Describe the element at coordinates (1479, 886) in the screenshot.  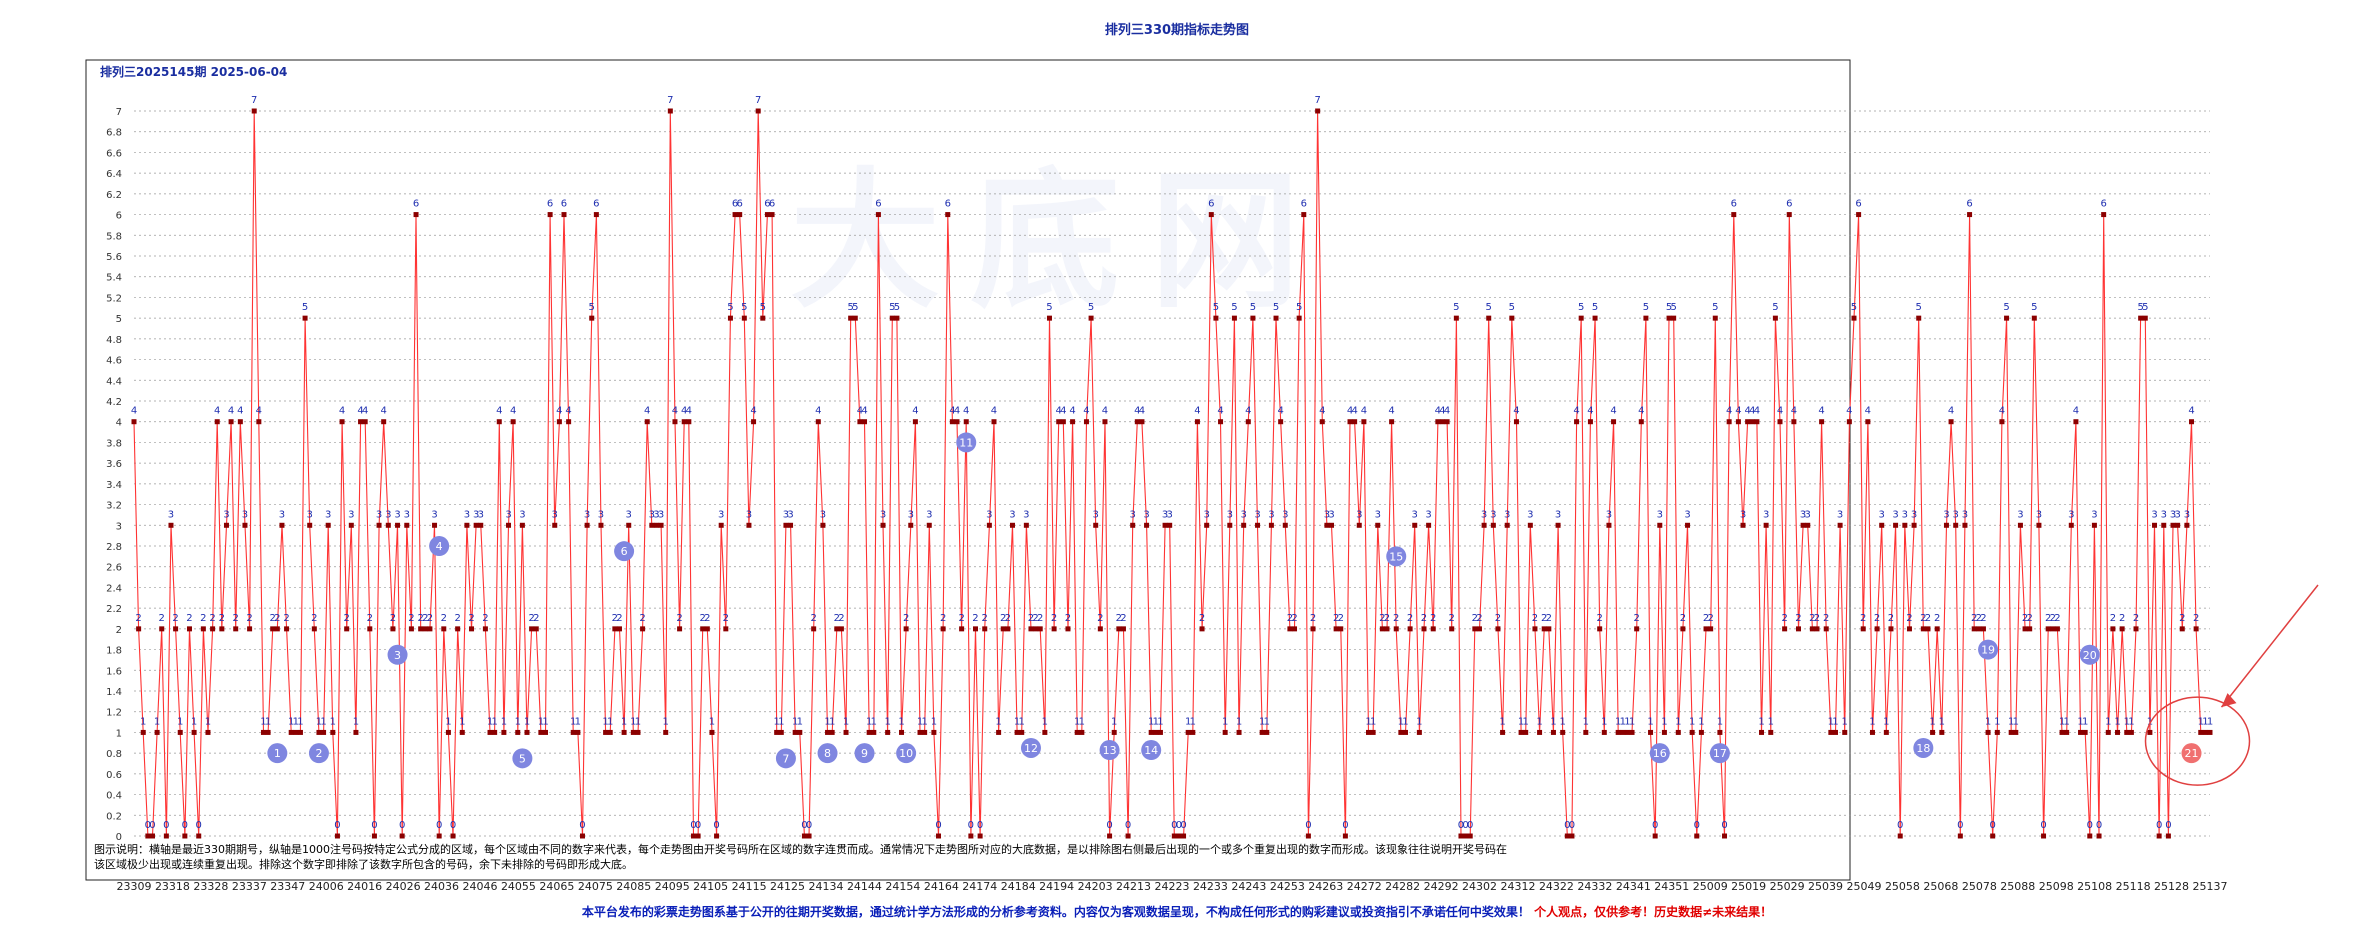
I see `x-tick-label: 24302` at that location.